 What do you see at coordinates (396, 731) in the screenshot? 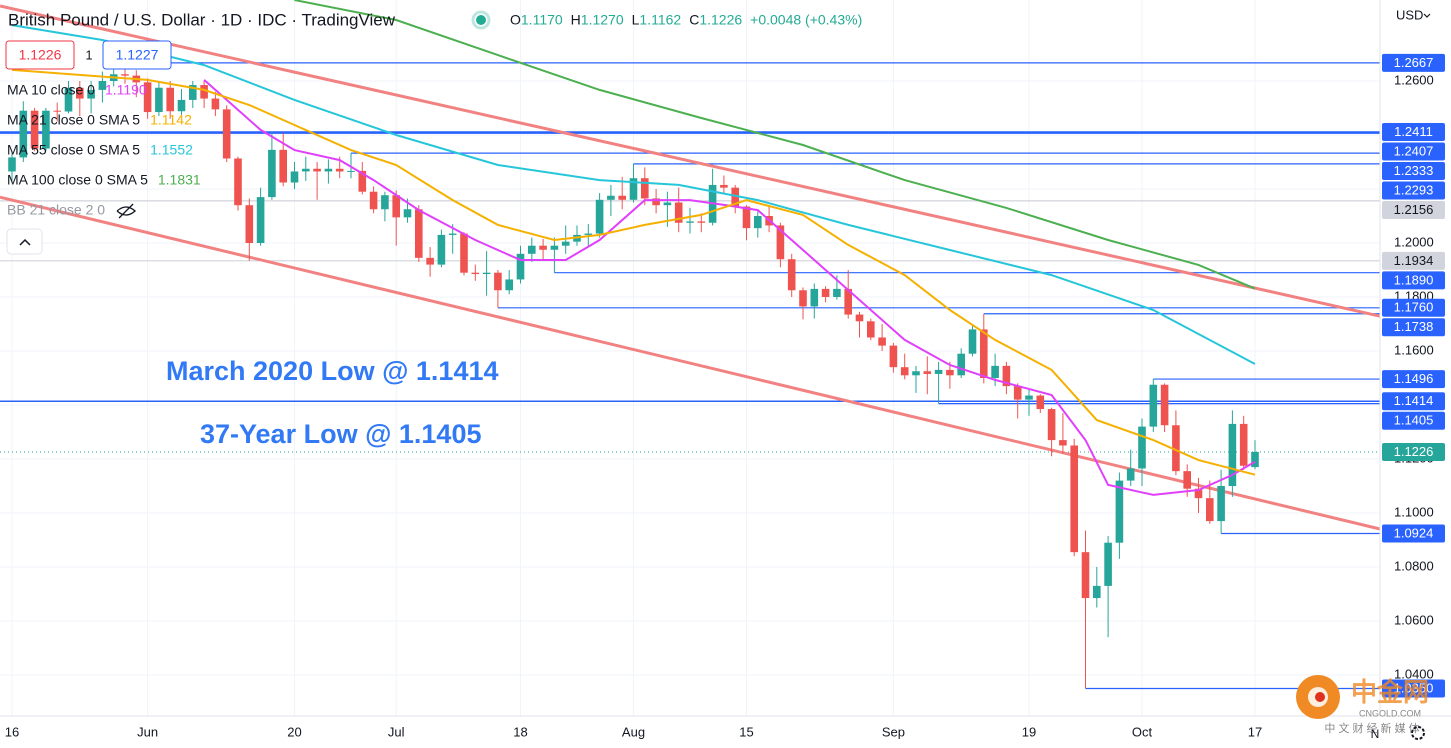
I see `x-tick-label: Jul` at bounding box center [396, 731].